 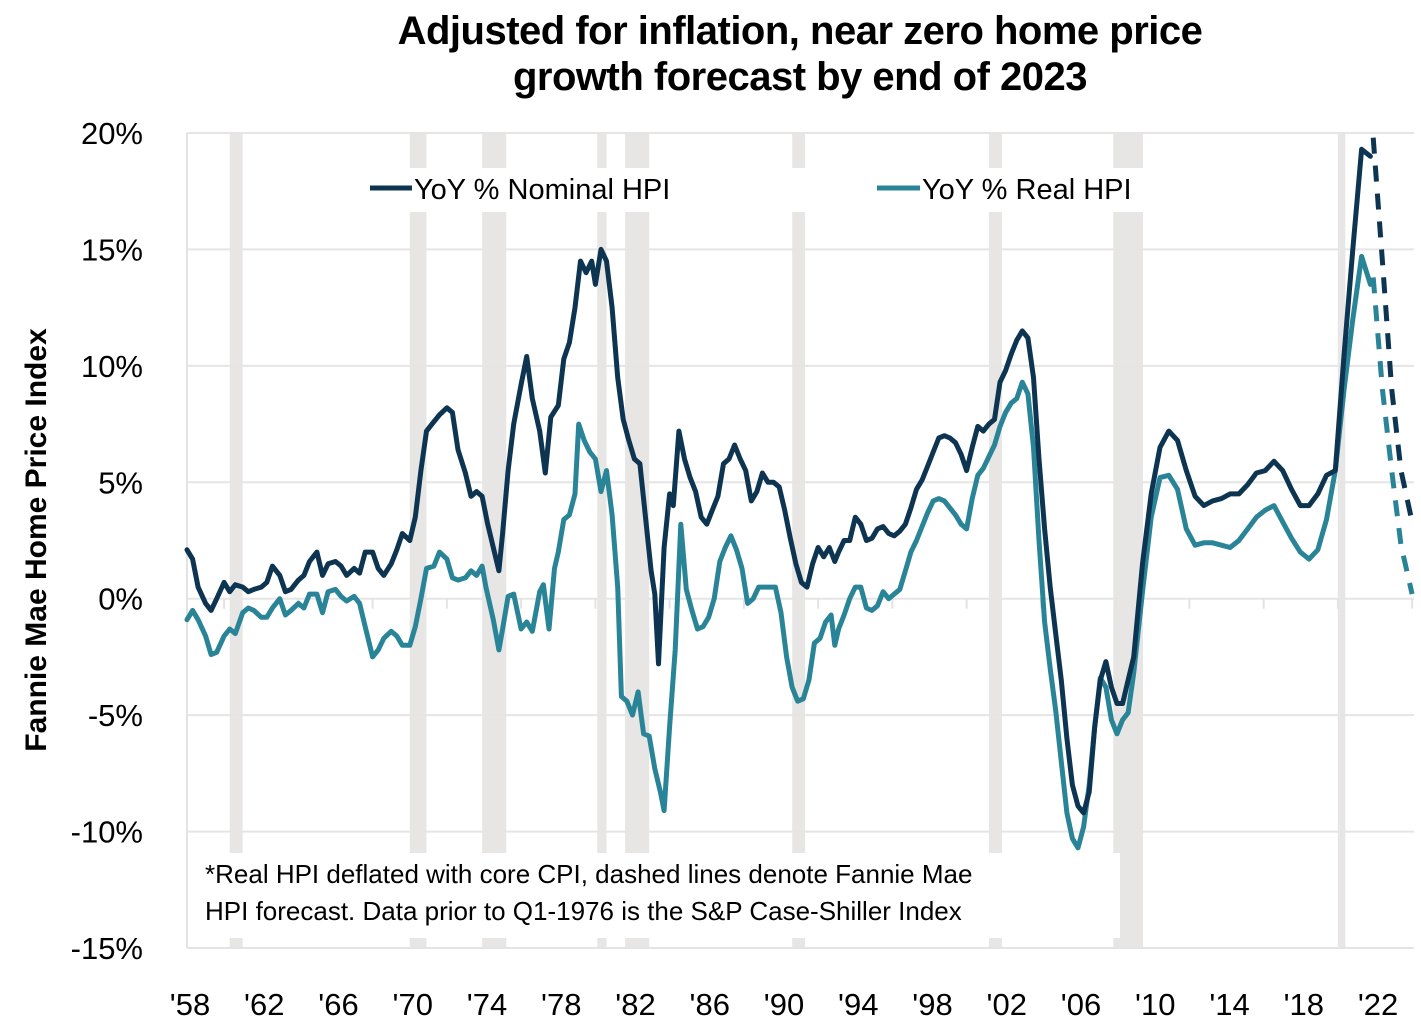 I want to click on legend-background, so click(x=765, y=190).